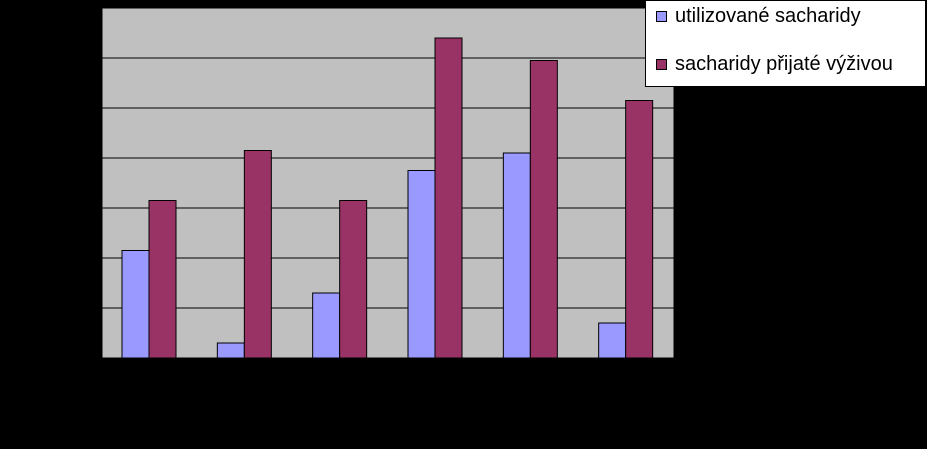 This screenshot has height=449, width=927. I want to click on bar-s0-c0, so click(135, 304).